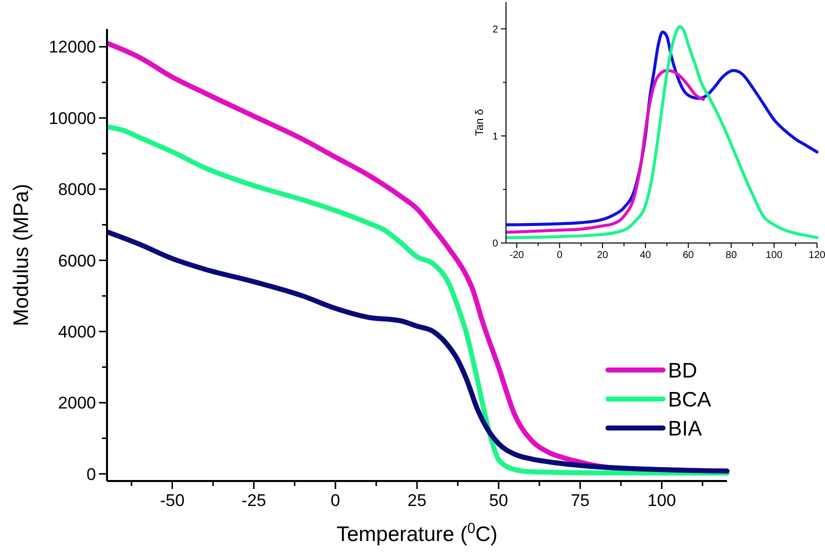  What do you see at coordinates (580, 500) in the screenshot?
I see `x-tick-label: 75` at bounding box center [580, 500].